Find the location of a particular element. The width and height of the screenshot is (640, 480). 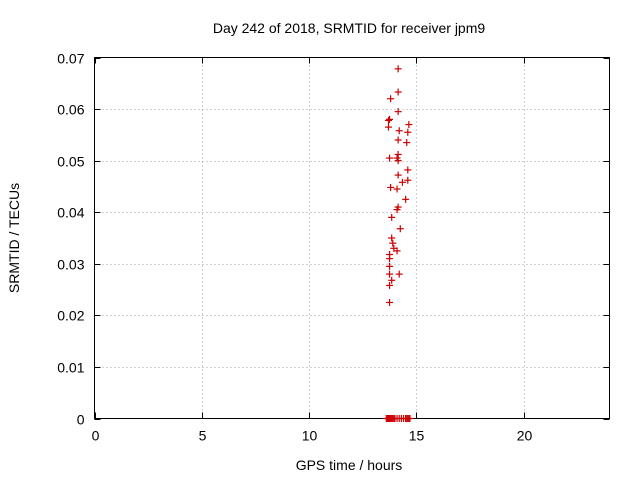

y-tick-label: 0 is located at coordinates (81, 420).